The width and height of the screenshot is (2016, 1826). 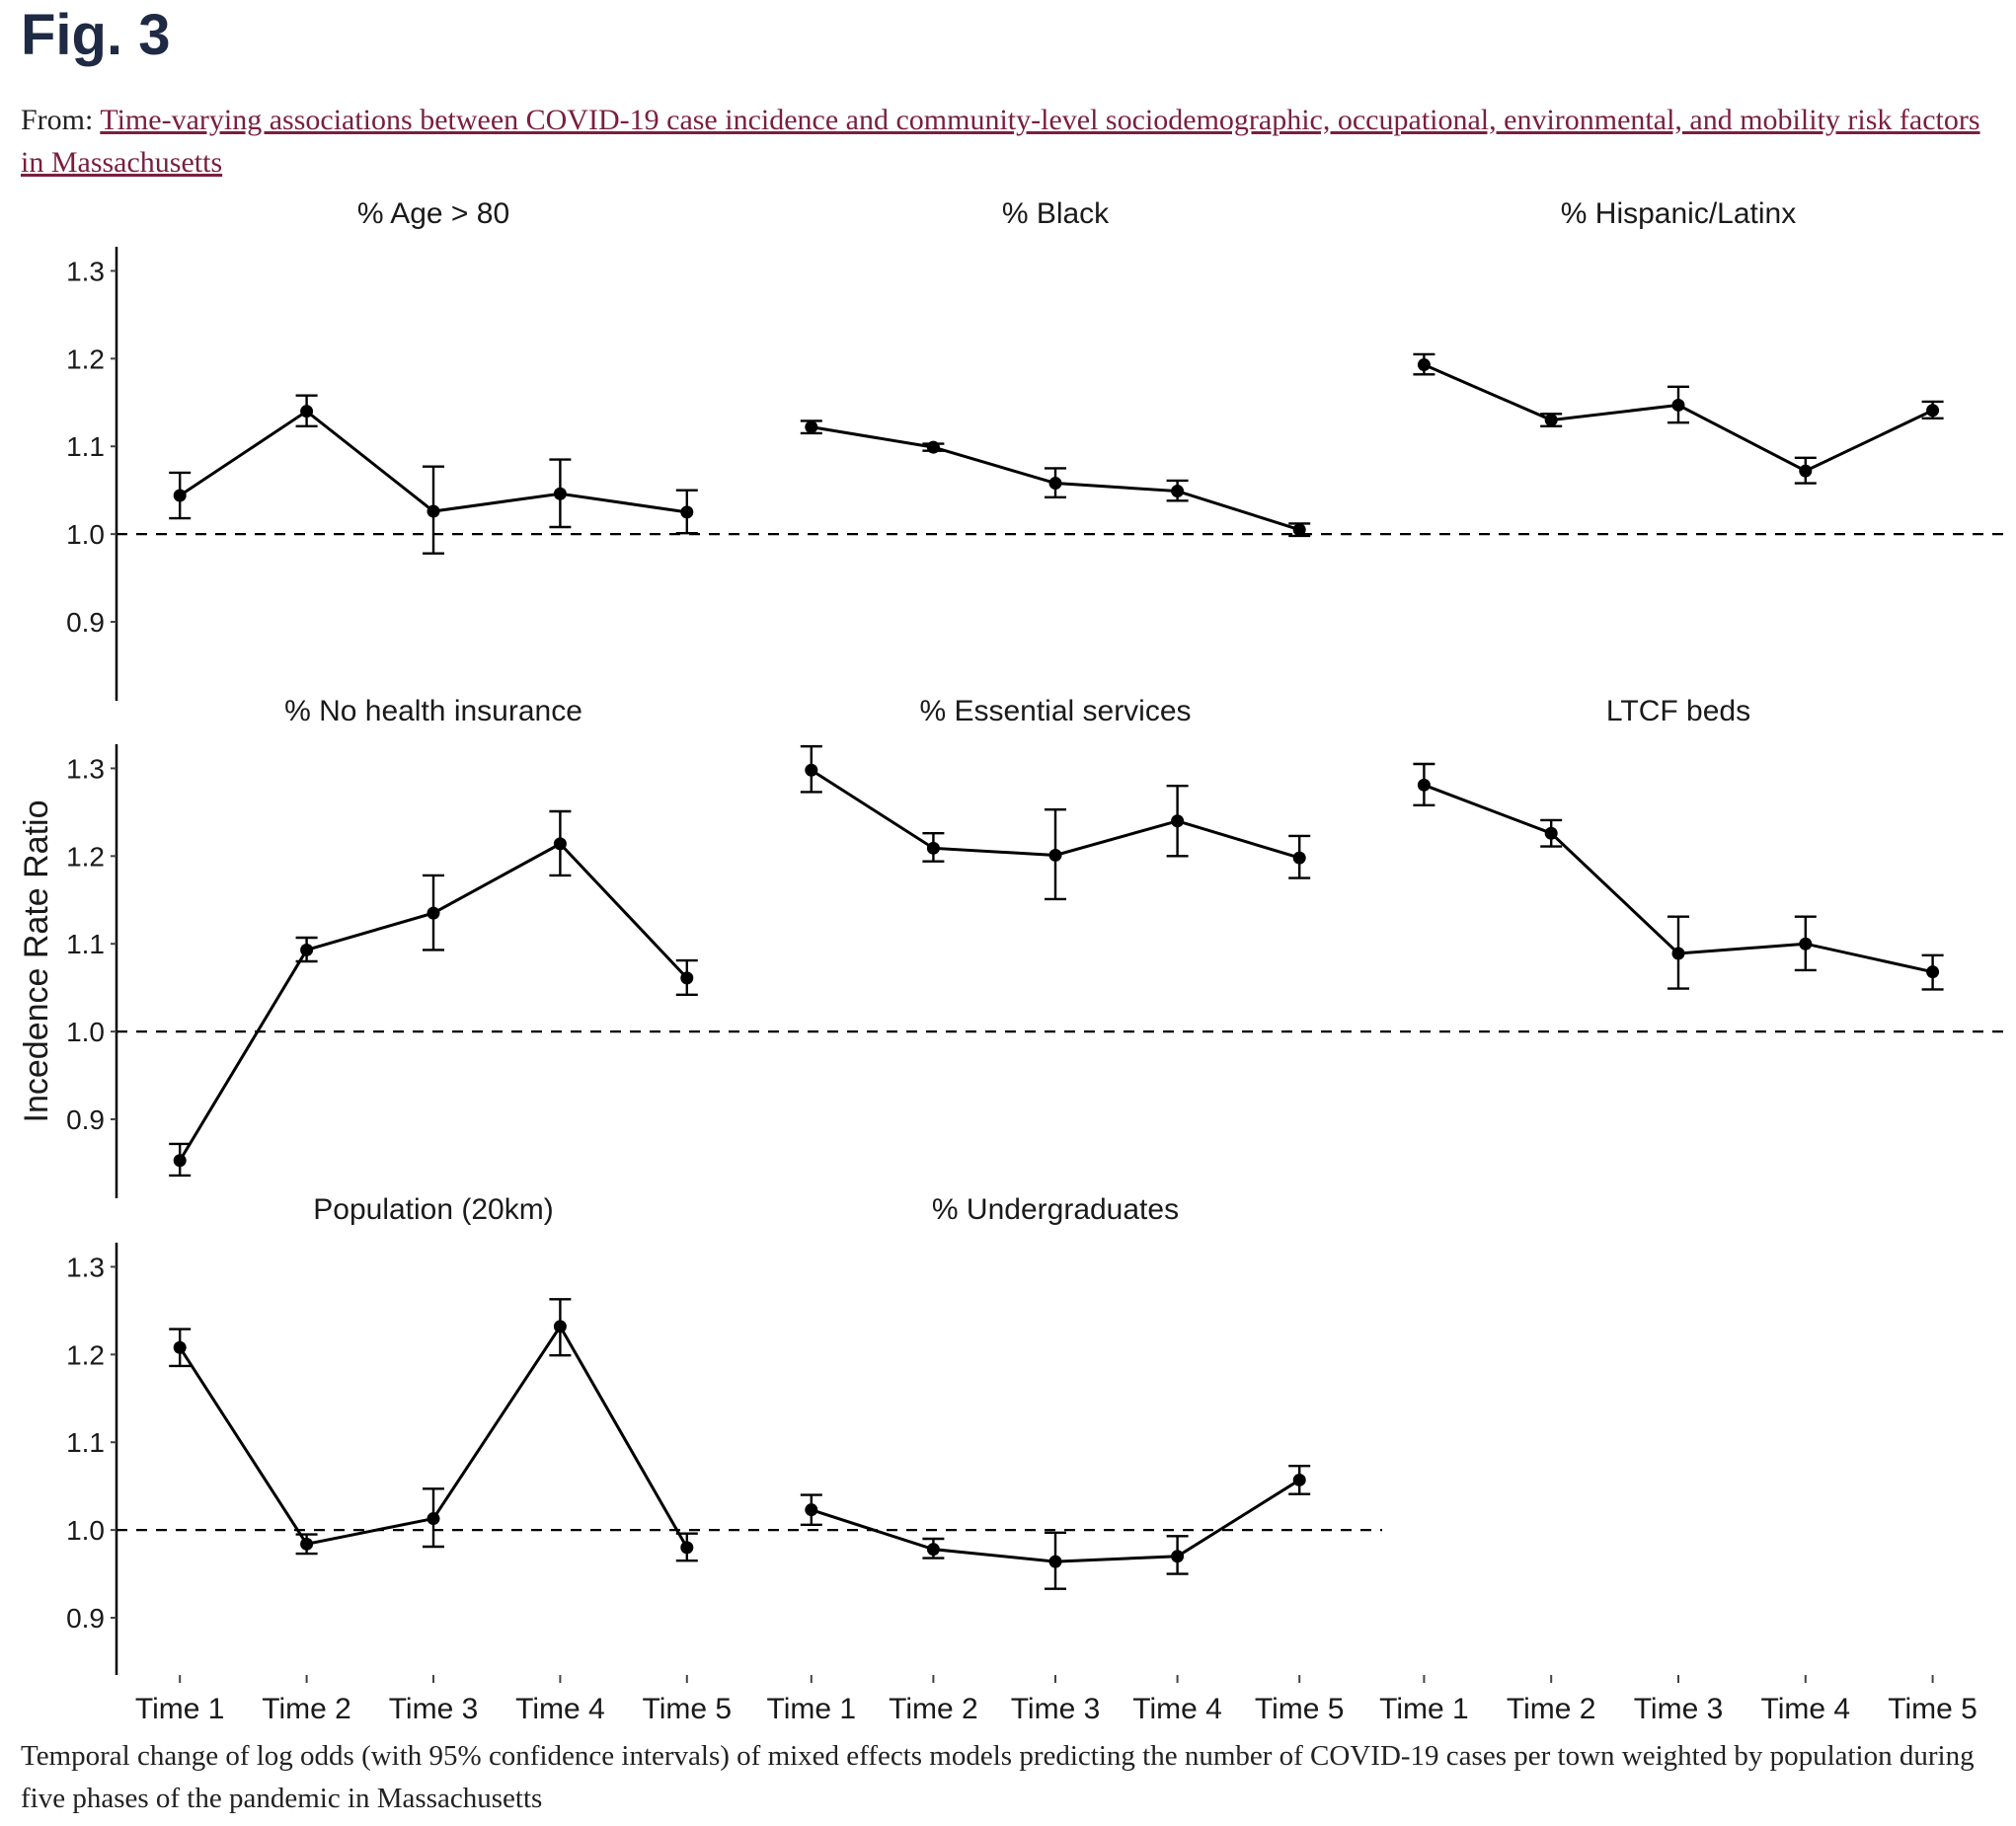 I want to click on panel-title: % Age > 80, so click(x=433, y=213).